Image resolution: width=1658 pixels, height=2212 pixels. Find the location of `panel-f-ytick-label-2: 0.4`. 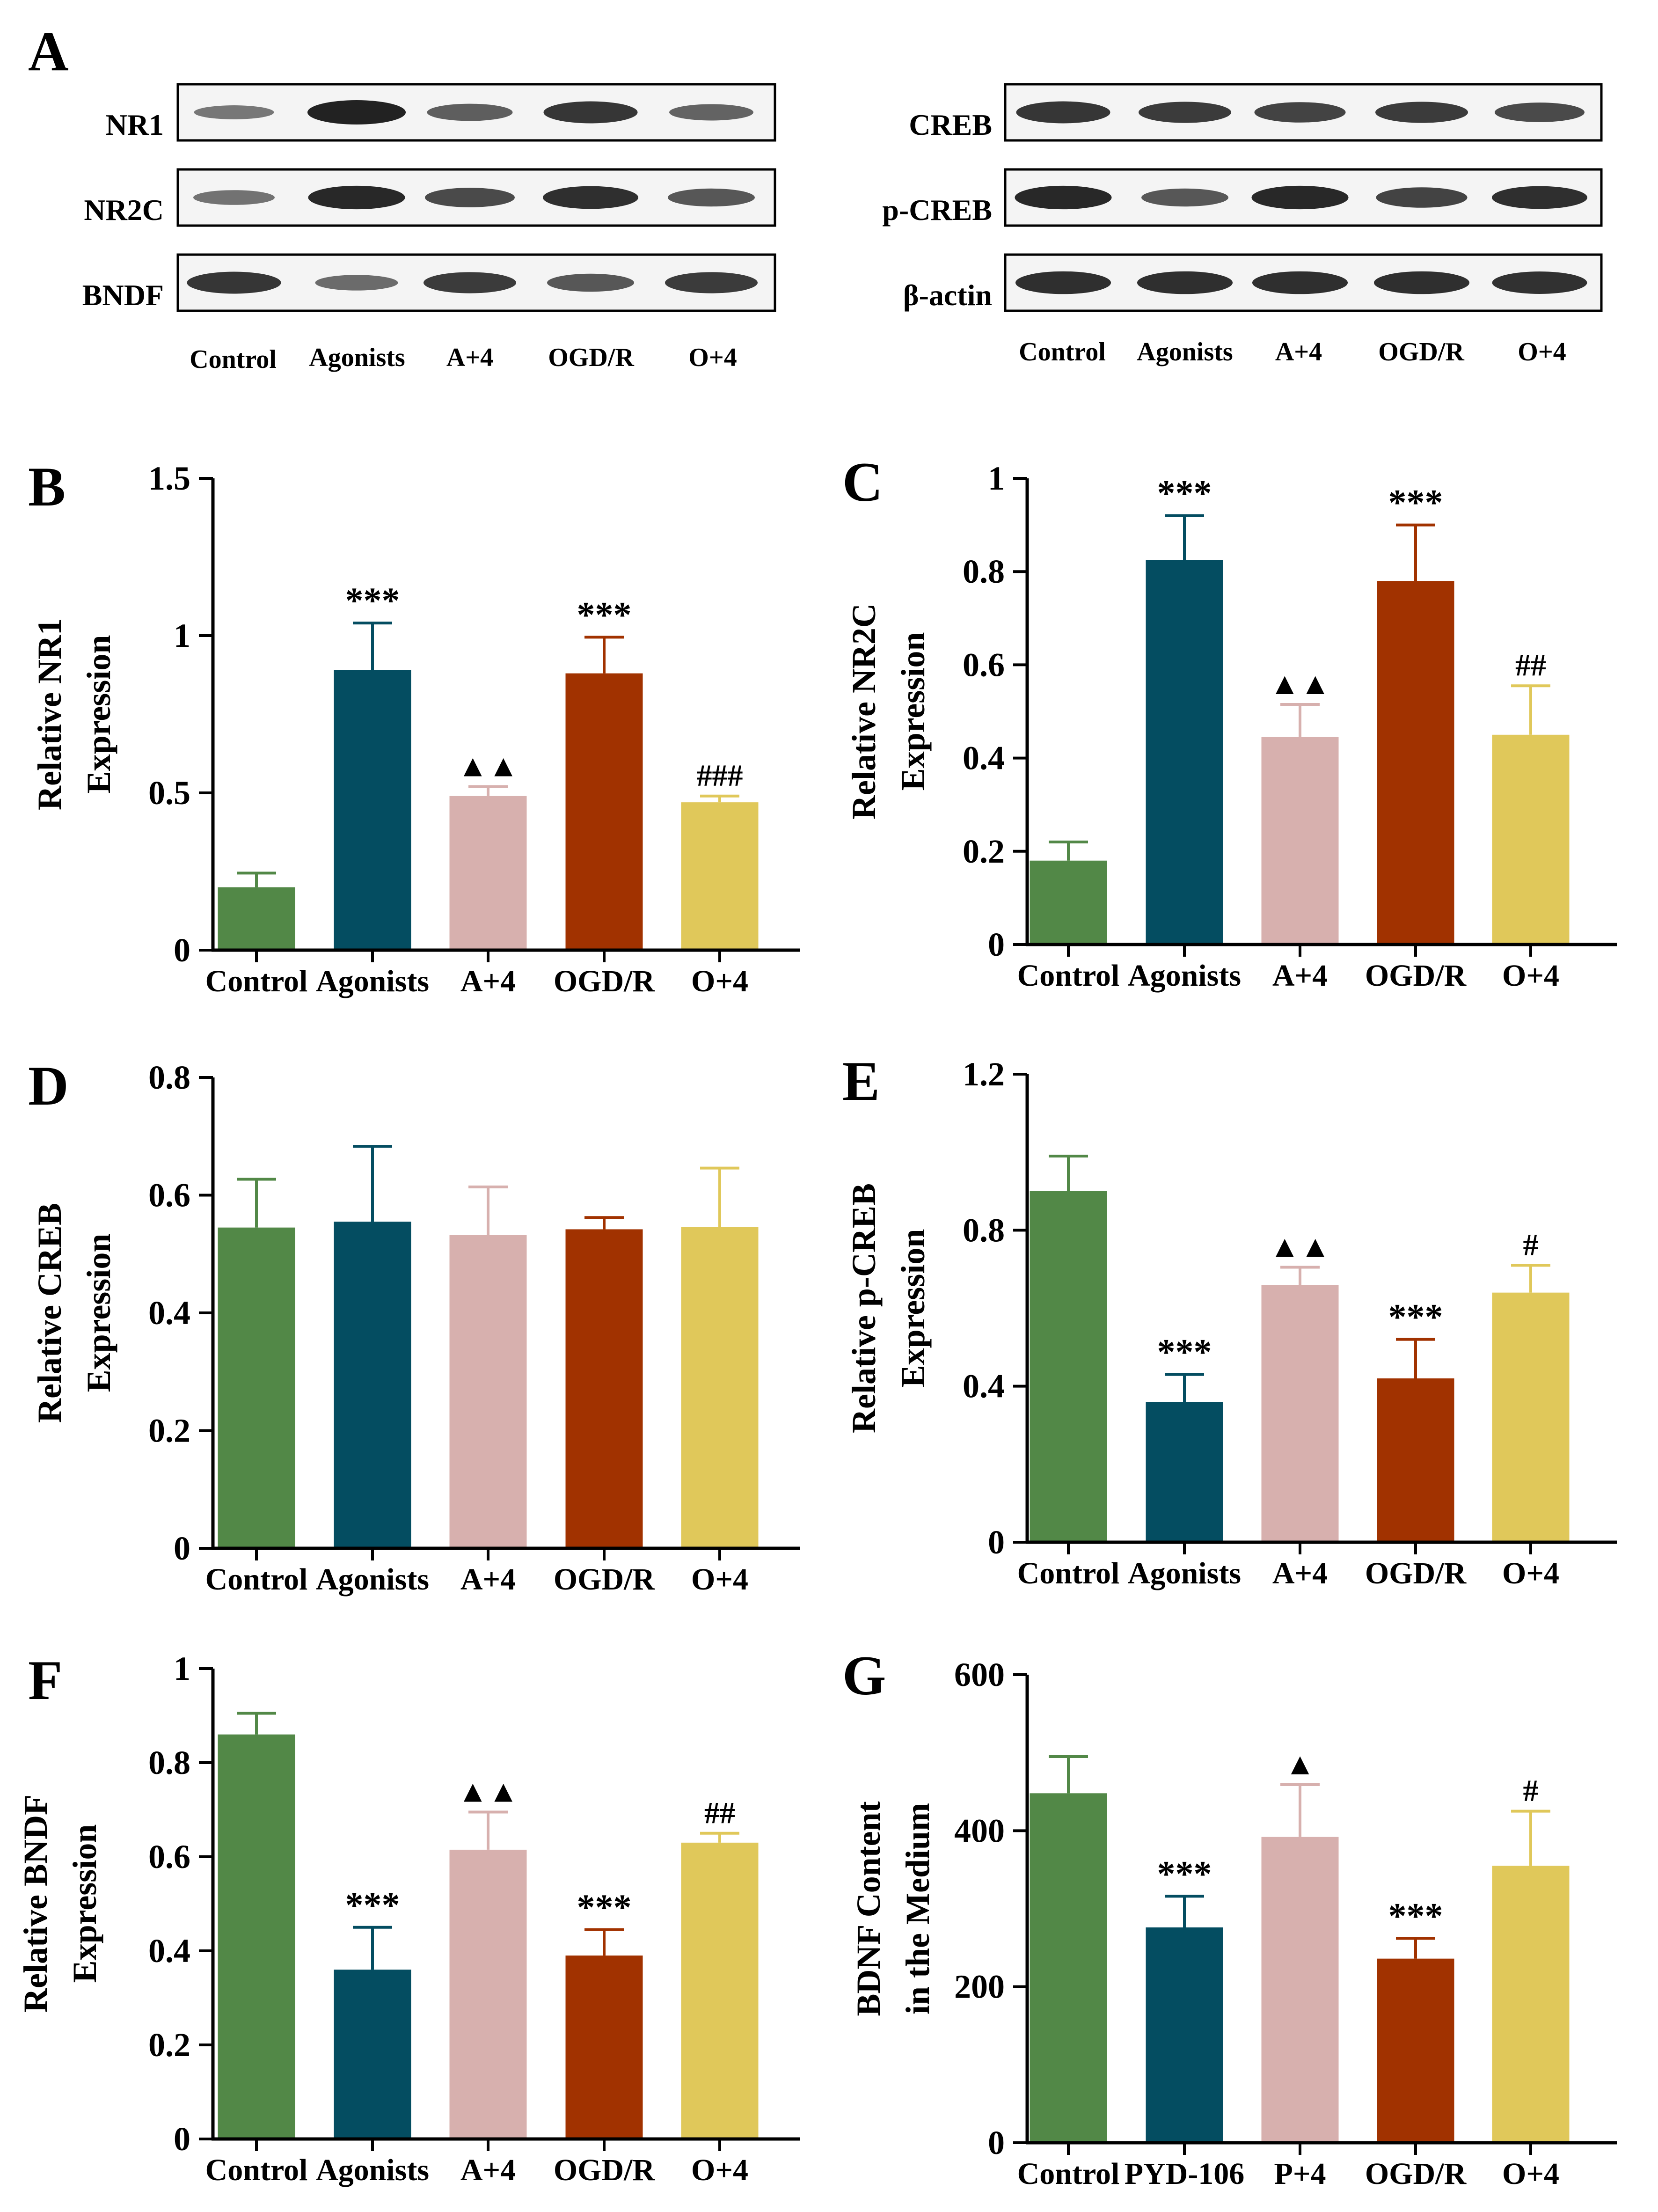

panel-f-ytick-label-2: 0.4 is located at coordinates (169, 1951).